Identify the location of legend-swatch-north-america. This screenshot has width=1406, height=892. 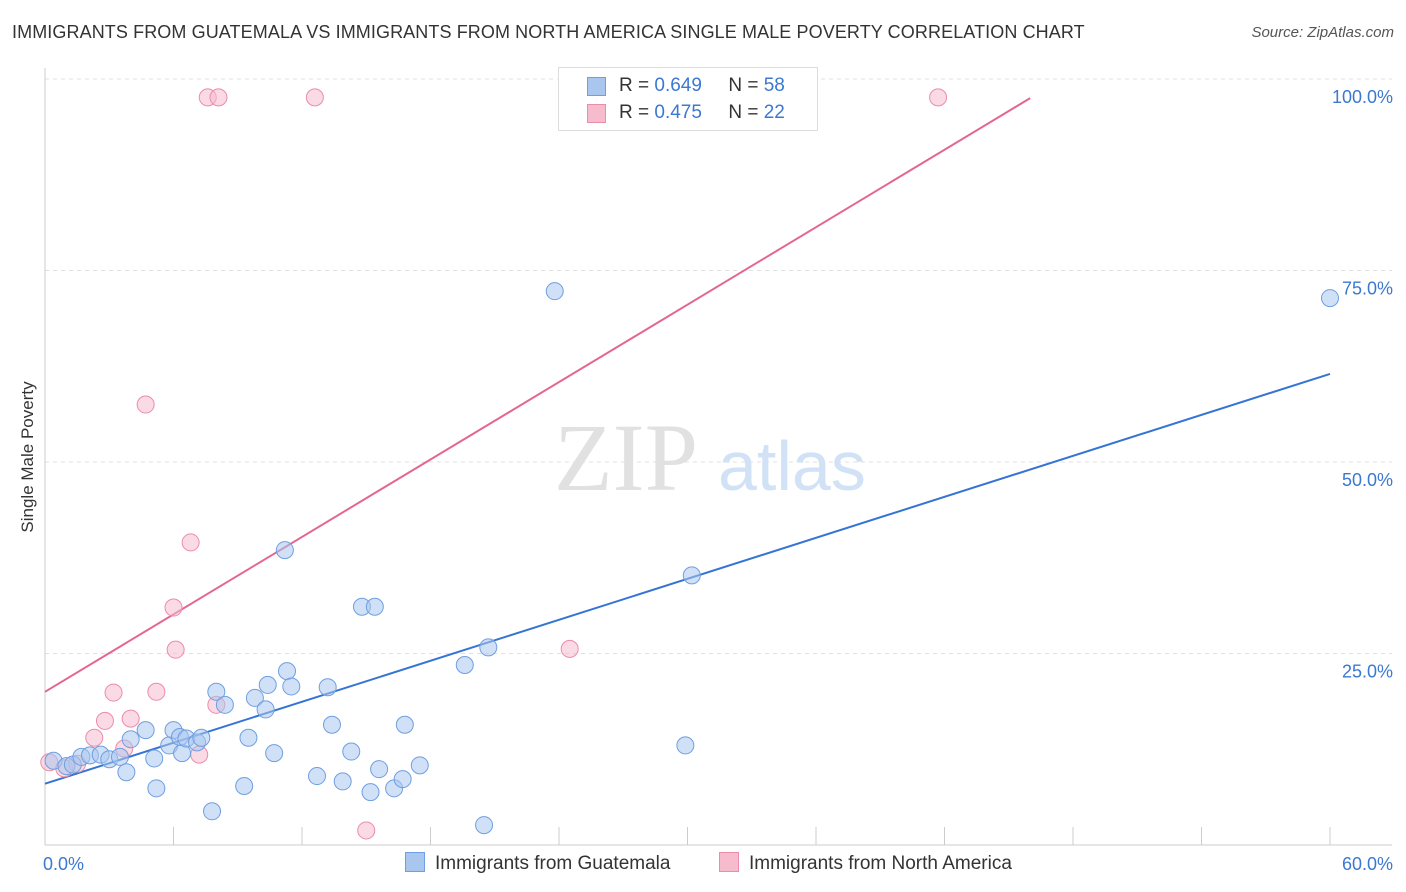
(596, 113).